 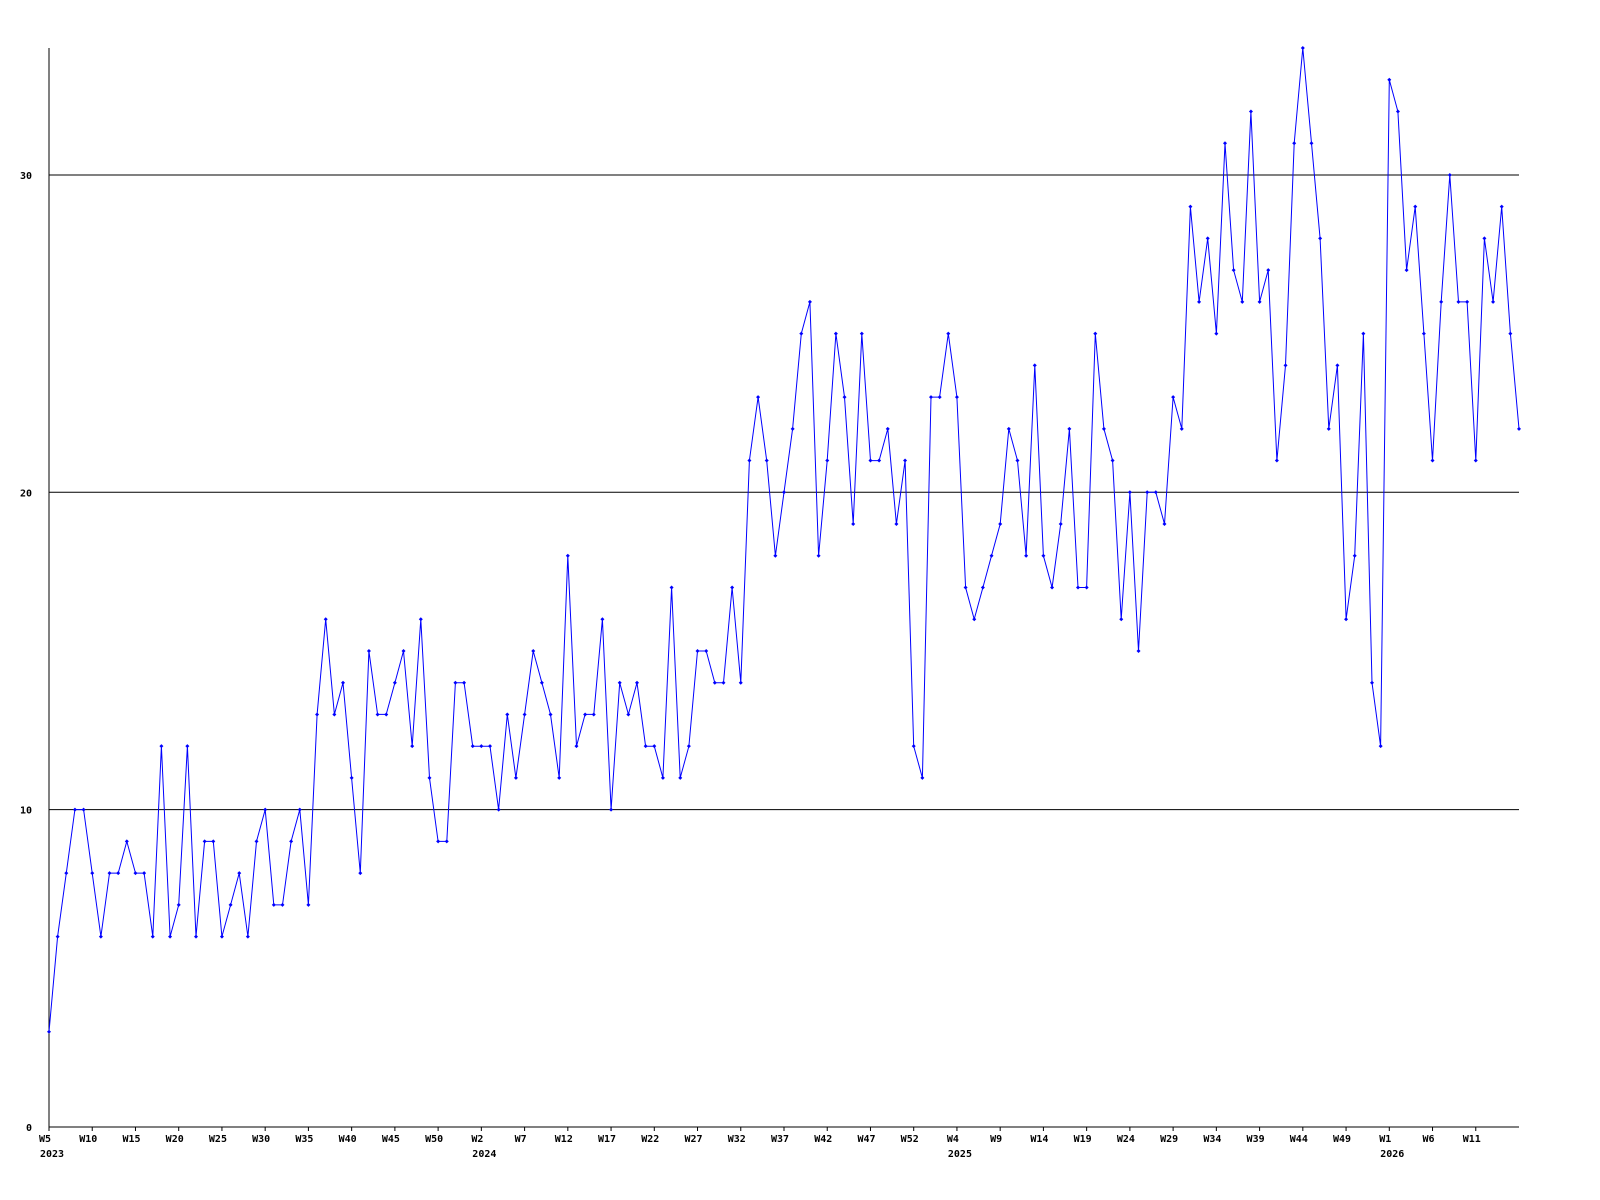 What do you see at coordinates (45, 1139) in the screenshot?
I see `x-tick-label: W5` at bounding box center [45, 1139].